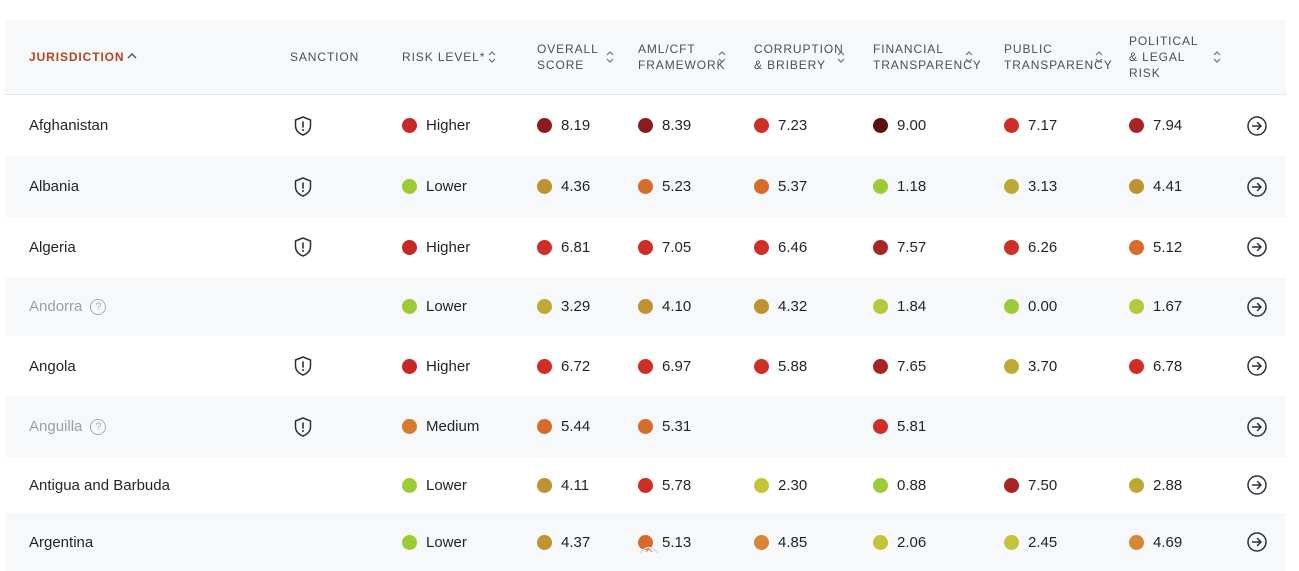 The width and height of the screenshot is (1299, 571). I want to click on table-row: Algeria Higher 6.81 7.05 6.46 7.57 6.26 5.12, so click(645, 247).